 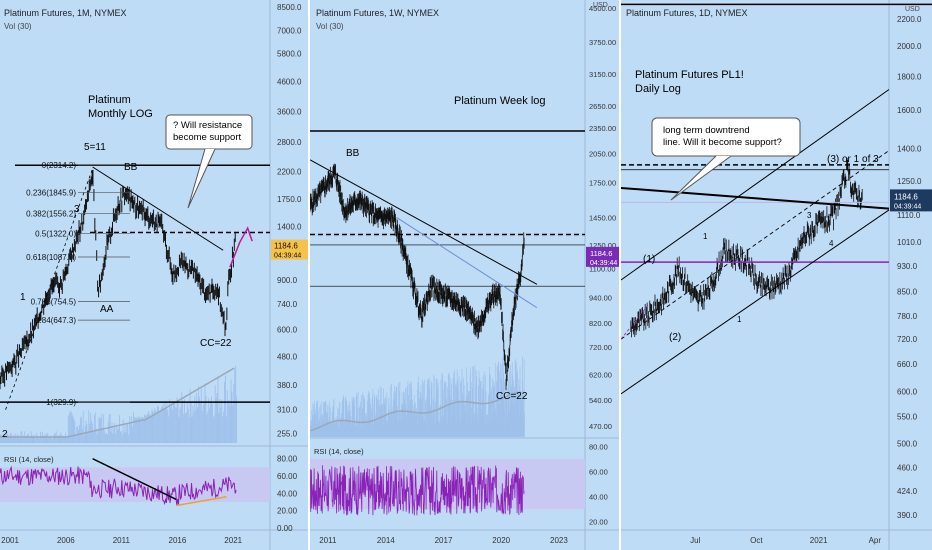 What do you see at coordinates (755, 185) in the screenshot?
I see `channel-upper` at bounding box center [755, 185].